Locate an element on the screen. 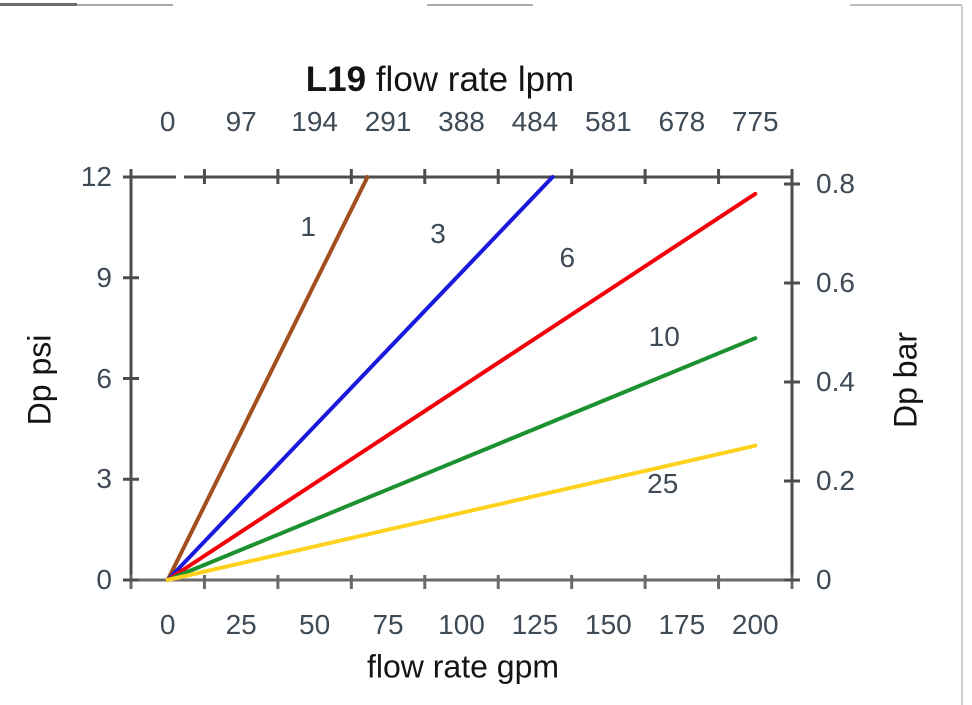  window-edge-artifact-right is located at coordinates (962, 355).